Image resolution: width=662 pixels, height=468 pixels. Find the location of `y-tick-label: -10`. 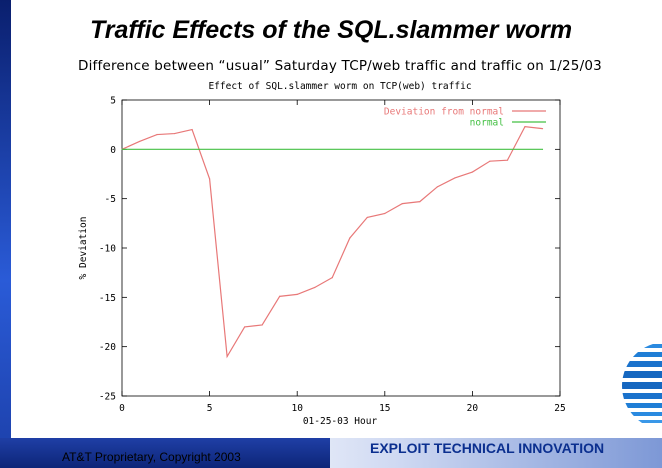

y-tick-label: -10 is located at coordinates (107, 249).